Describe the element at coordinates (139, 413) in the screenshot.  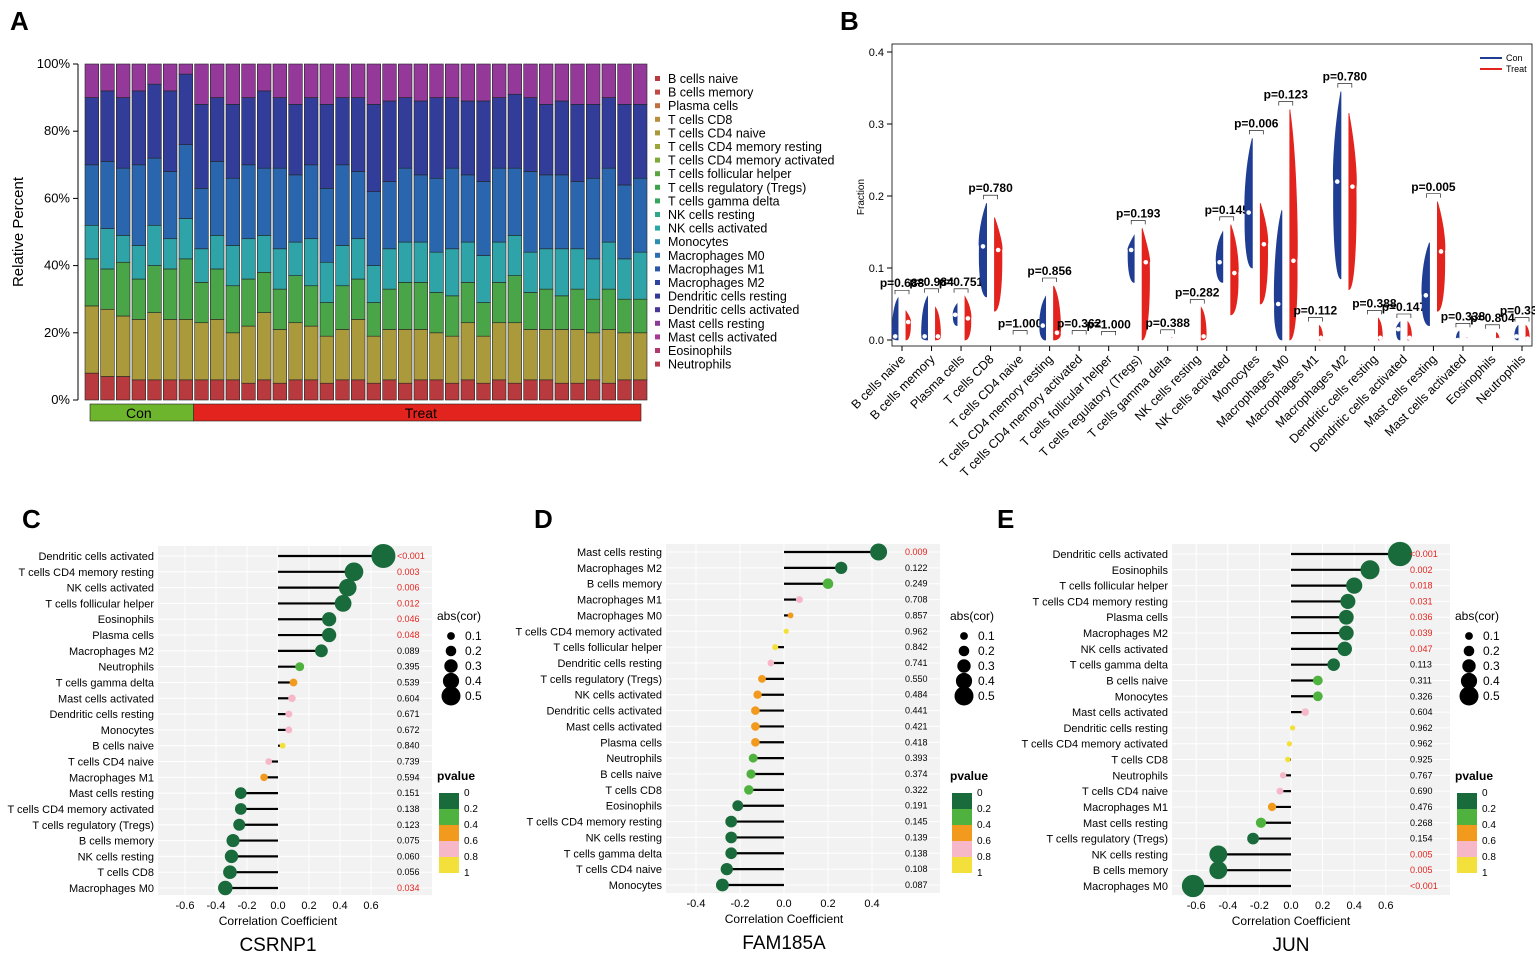
I see `group-label: Con` at that location.